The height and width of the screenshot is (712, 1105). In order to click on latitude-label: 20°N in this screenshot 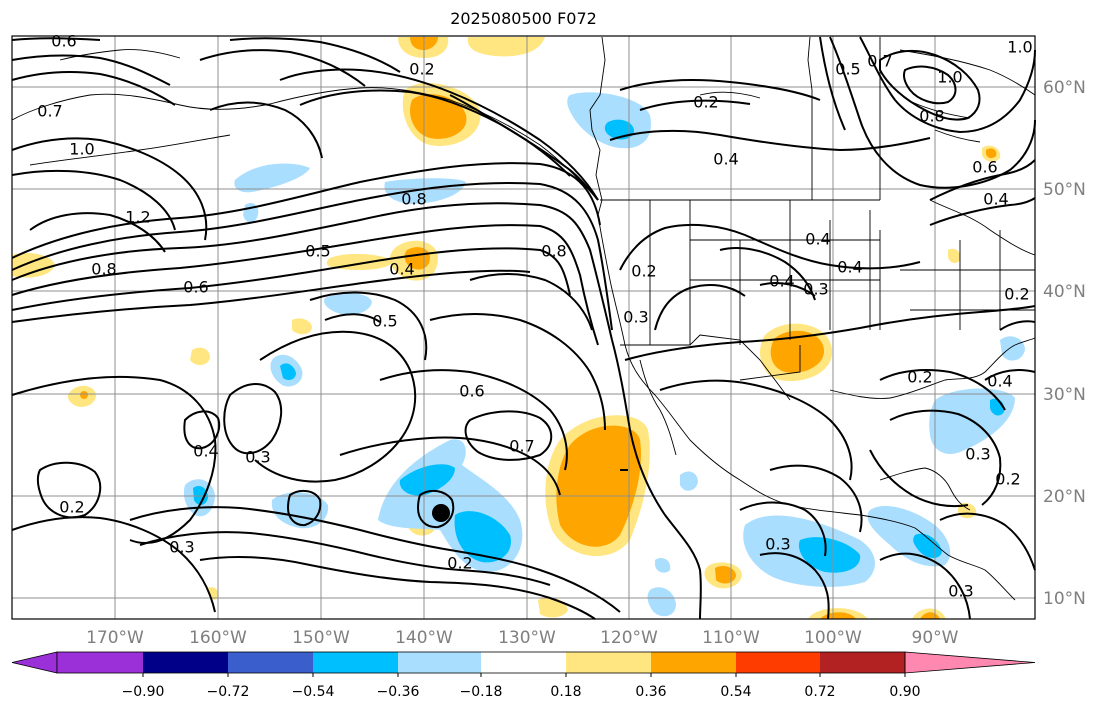, I will do `click(1064, 497)`.